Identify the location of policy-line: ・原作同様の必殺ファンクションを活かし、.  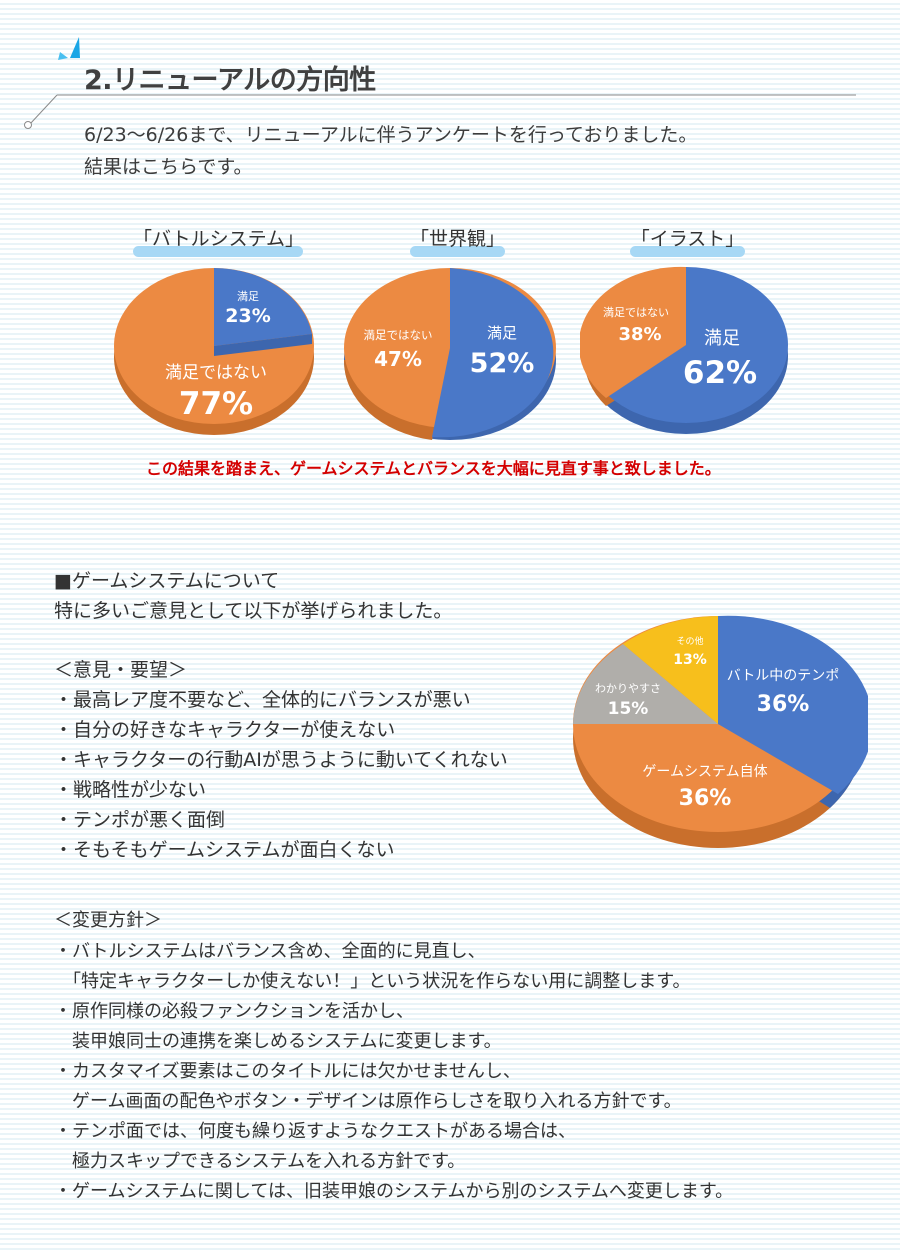
(234, 1011).